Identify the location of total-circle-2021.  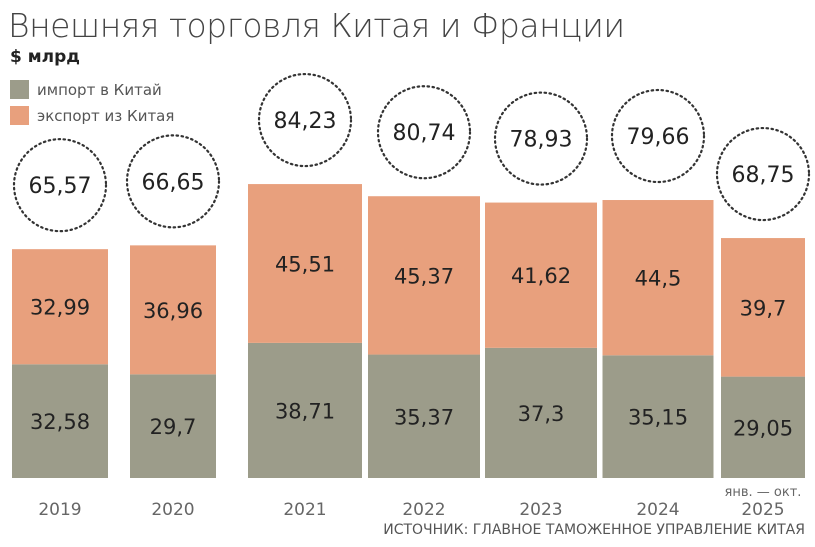
(305, 120).